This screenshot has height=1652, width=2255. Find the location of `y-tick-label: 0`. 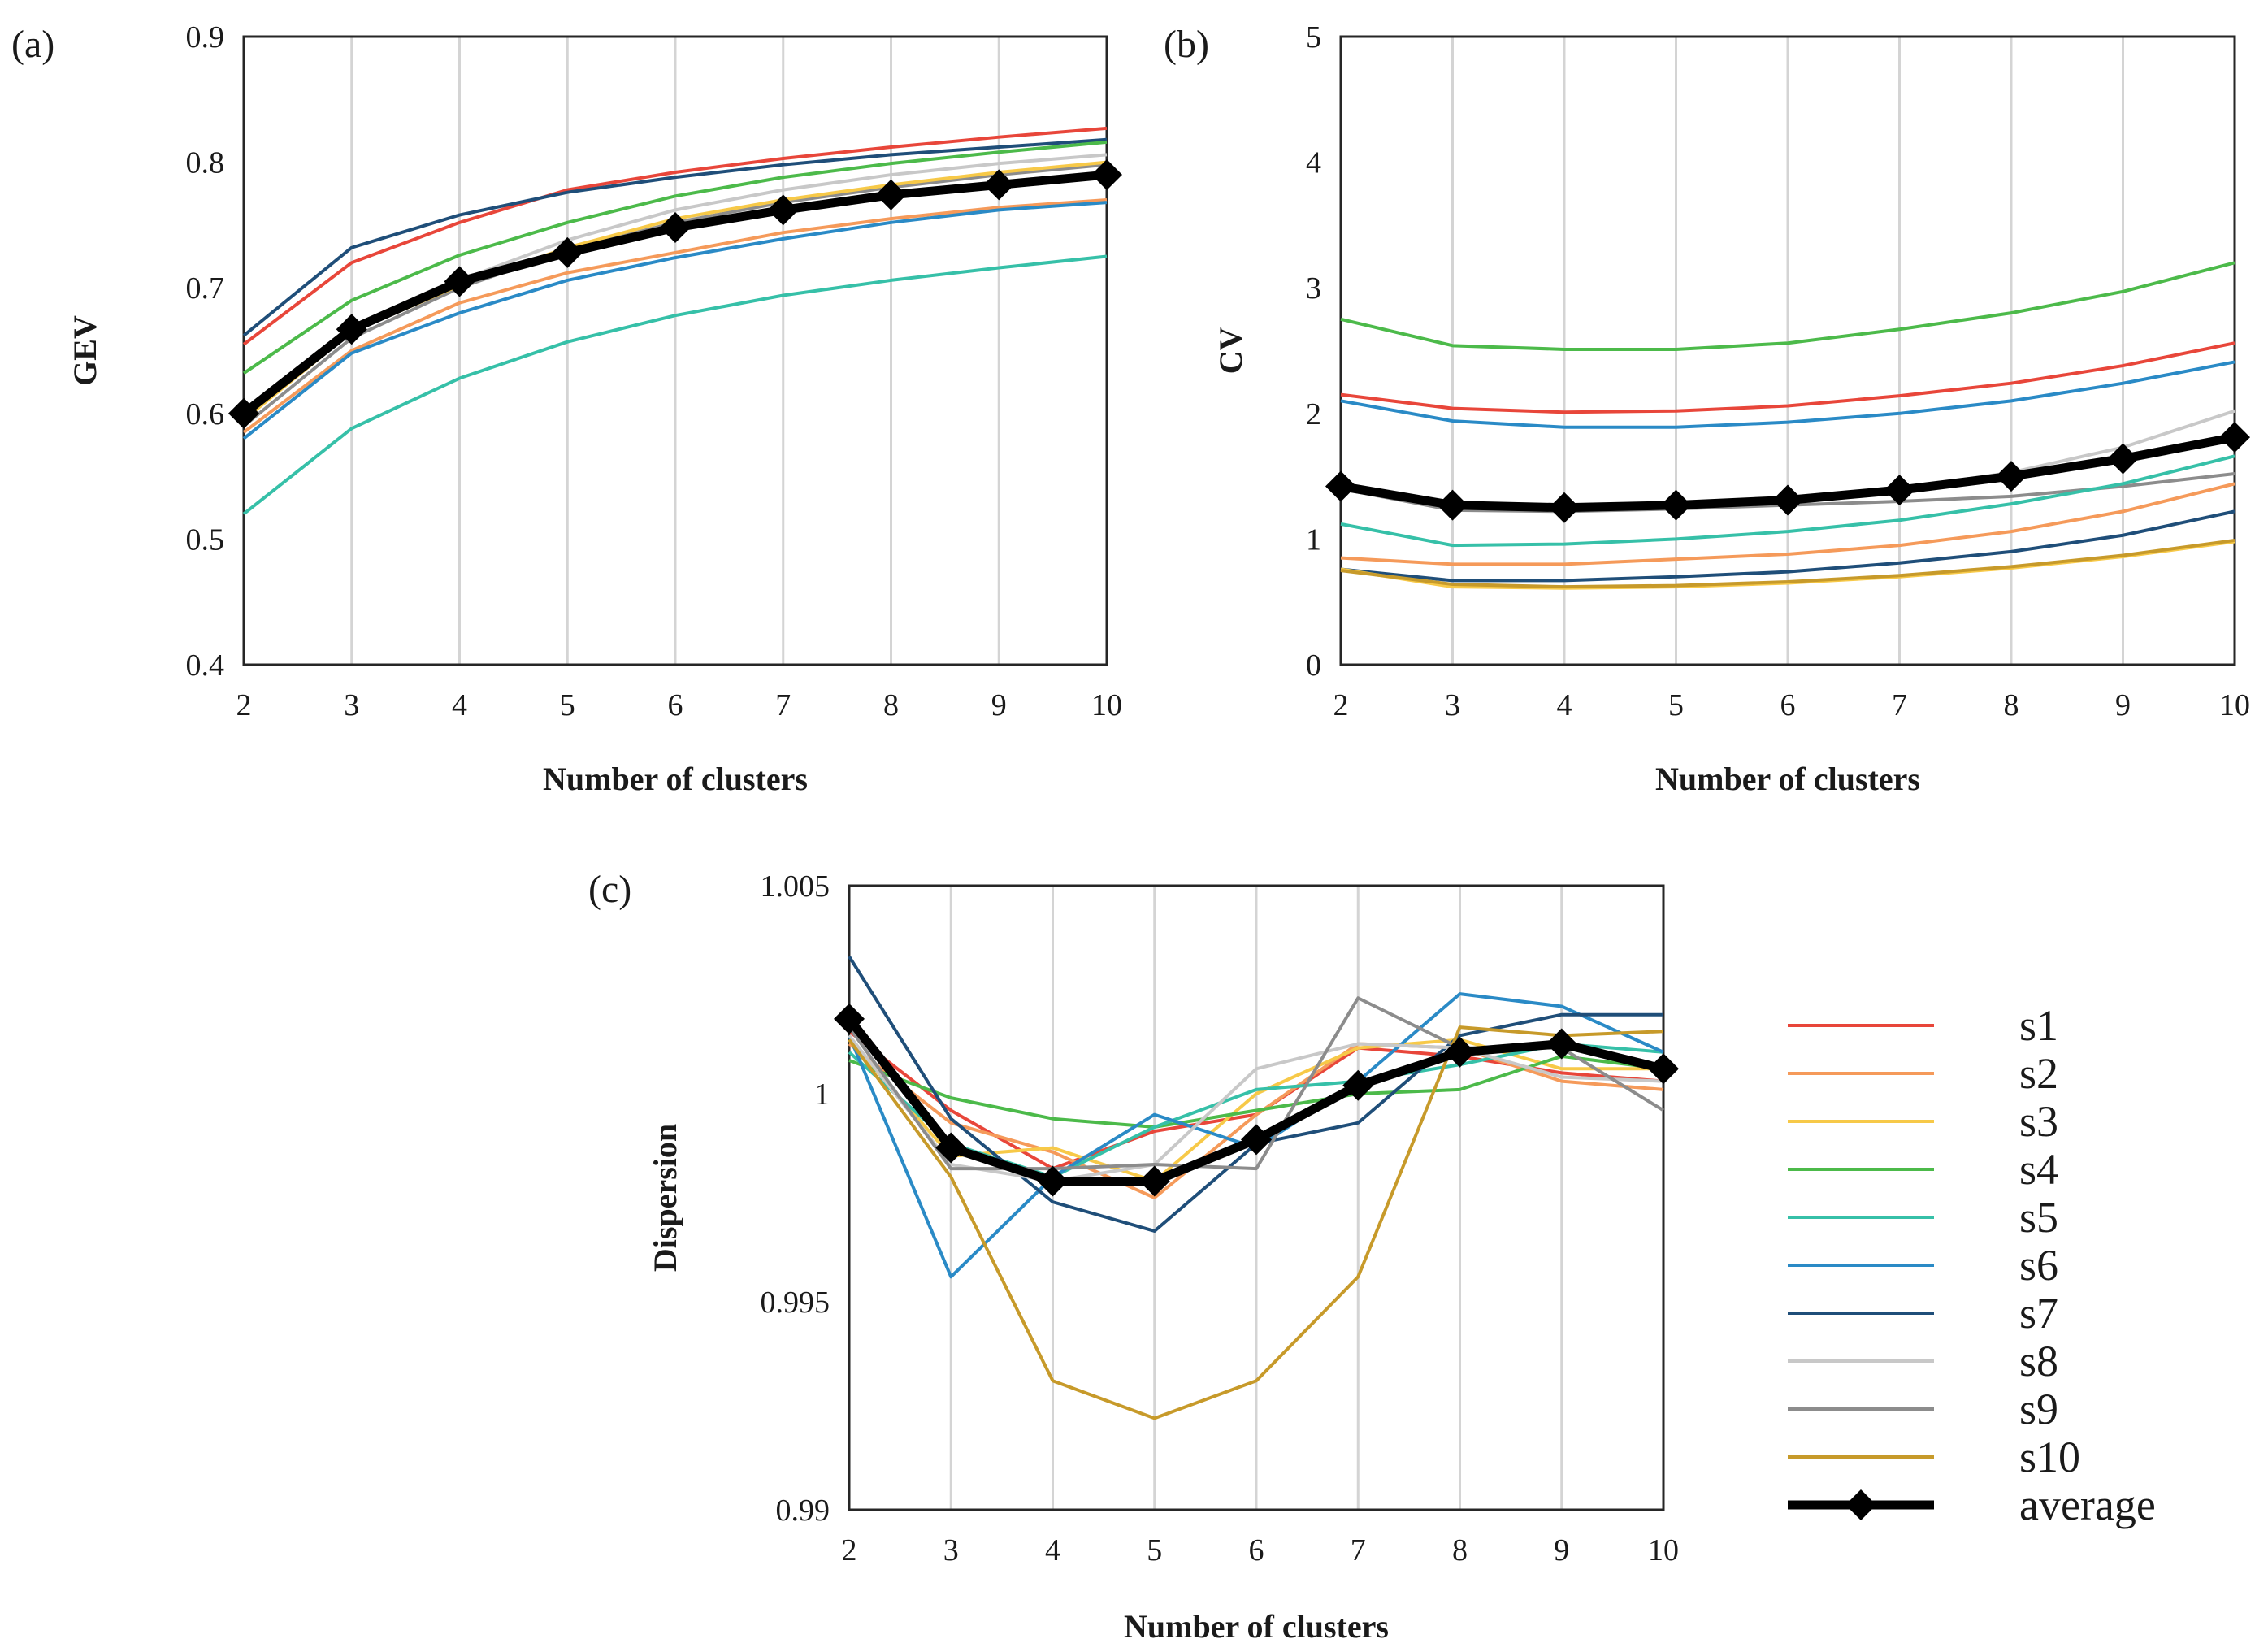

y-tick-label: 0 is located at coordinates (1314, 666).